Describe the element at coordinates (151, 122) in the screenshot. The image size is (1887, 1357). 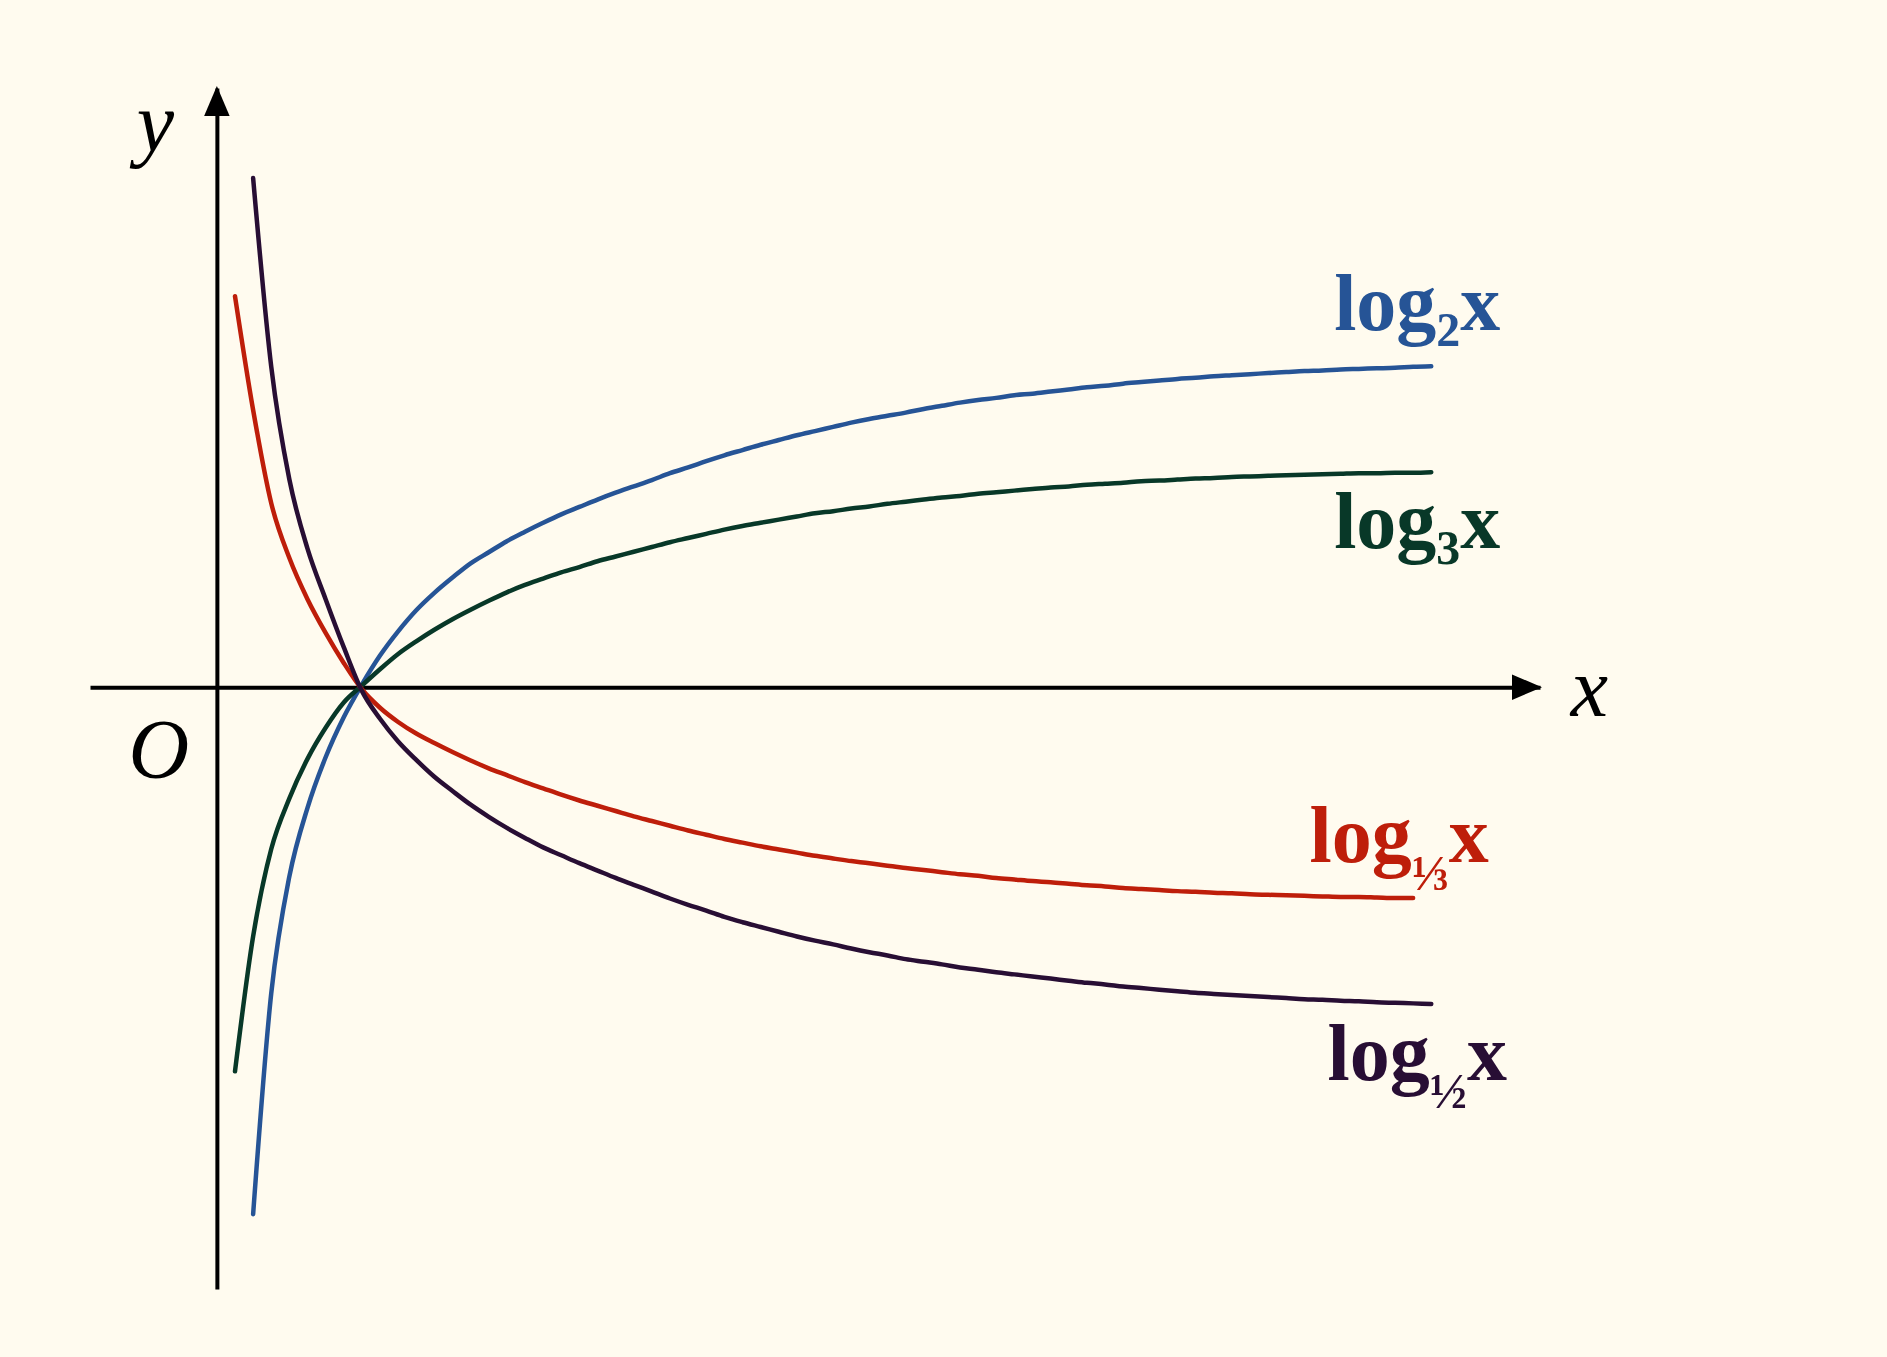
I see `y-axis-title: y` at that location.